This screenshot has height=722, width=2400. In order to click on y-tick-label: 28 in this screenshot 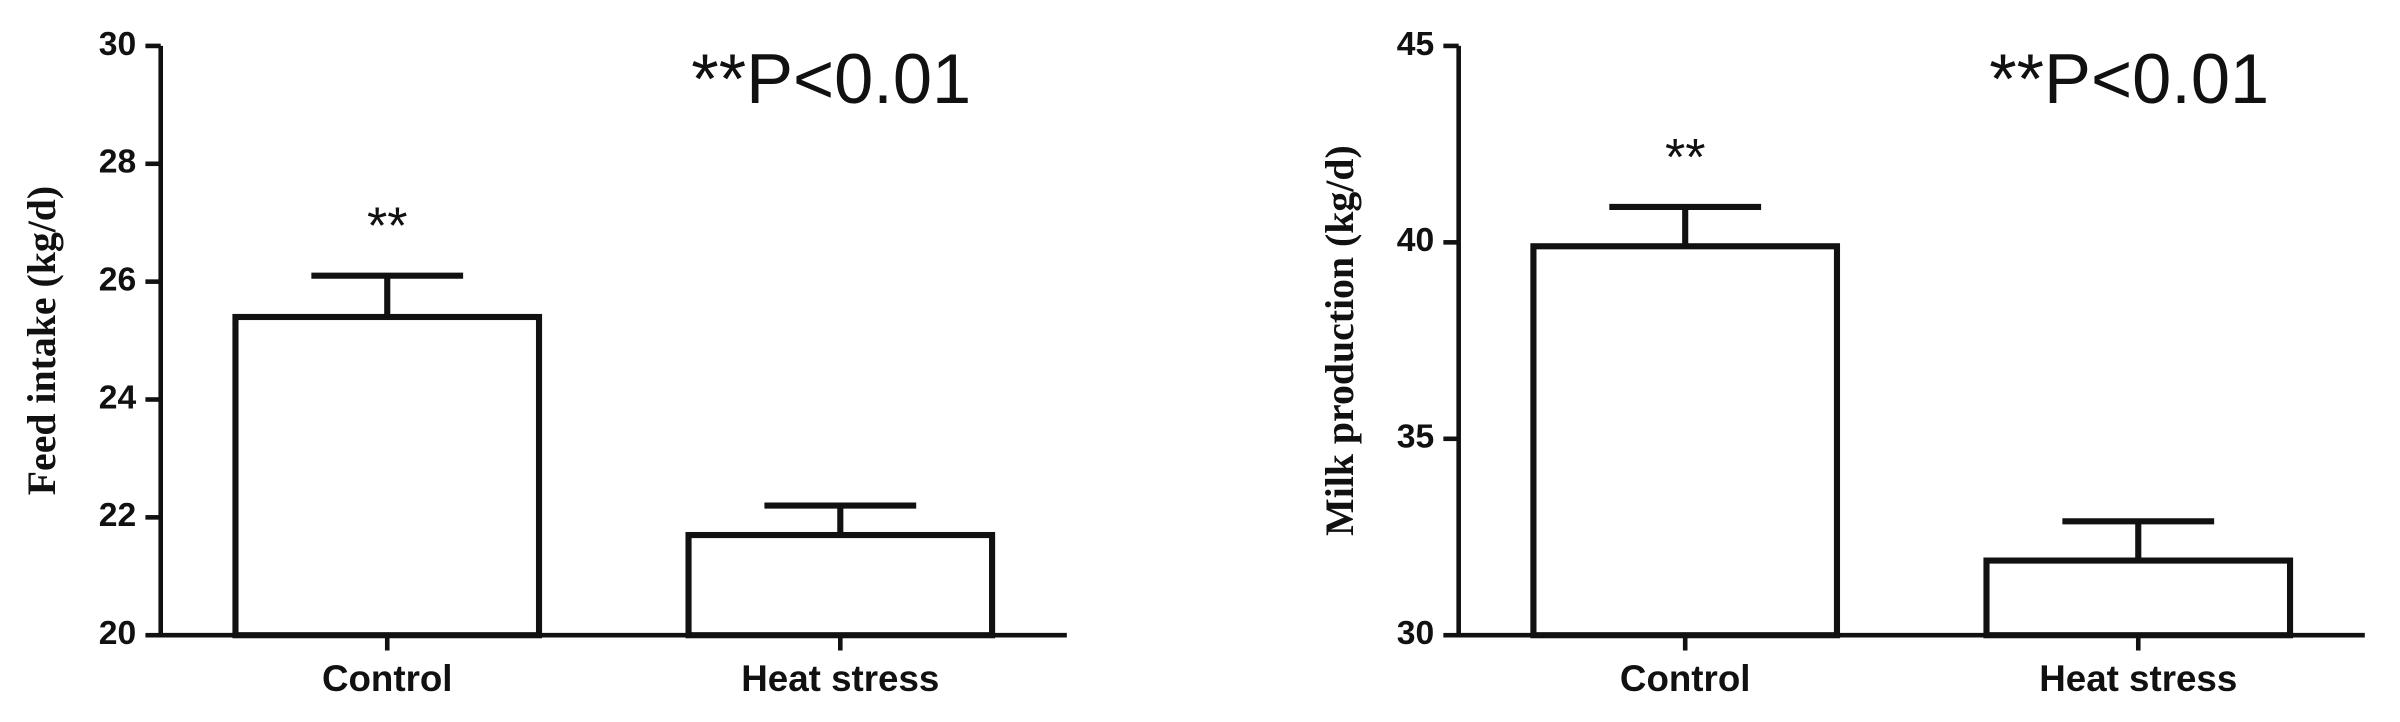, I will do `click(117, 162)`.